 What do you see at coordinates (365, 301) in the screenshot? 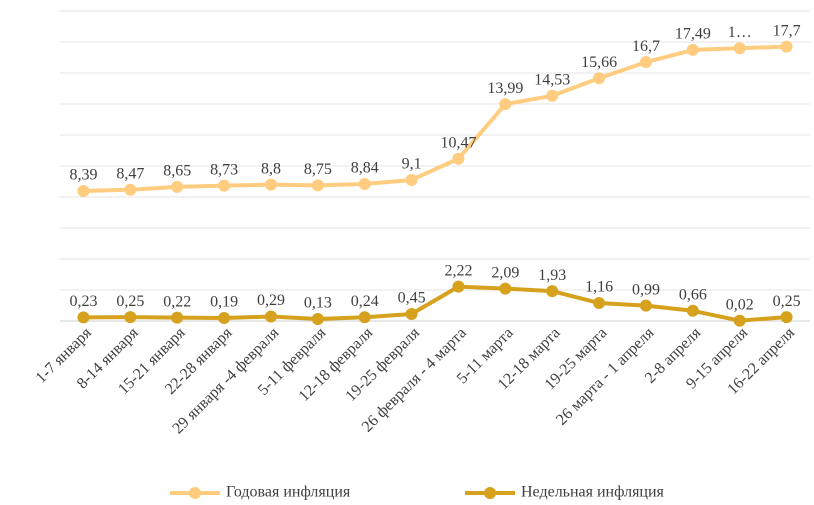
I see `data-label: 0,24` at bounding box center [365, 301].